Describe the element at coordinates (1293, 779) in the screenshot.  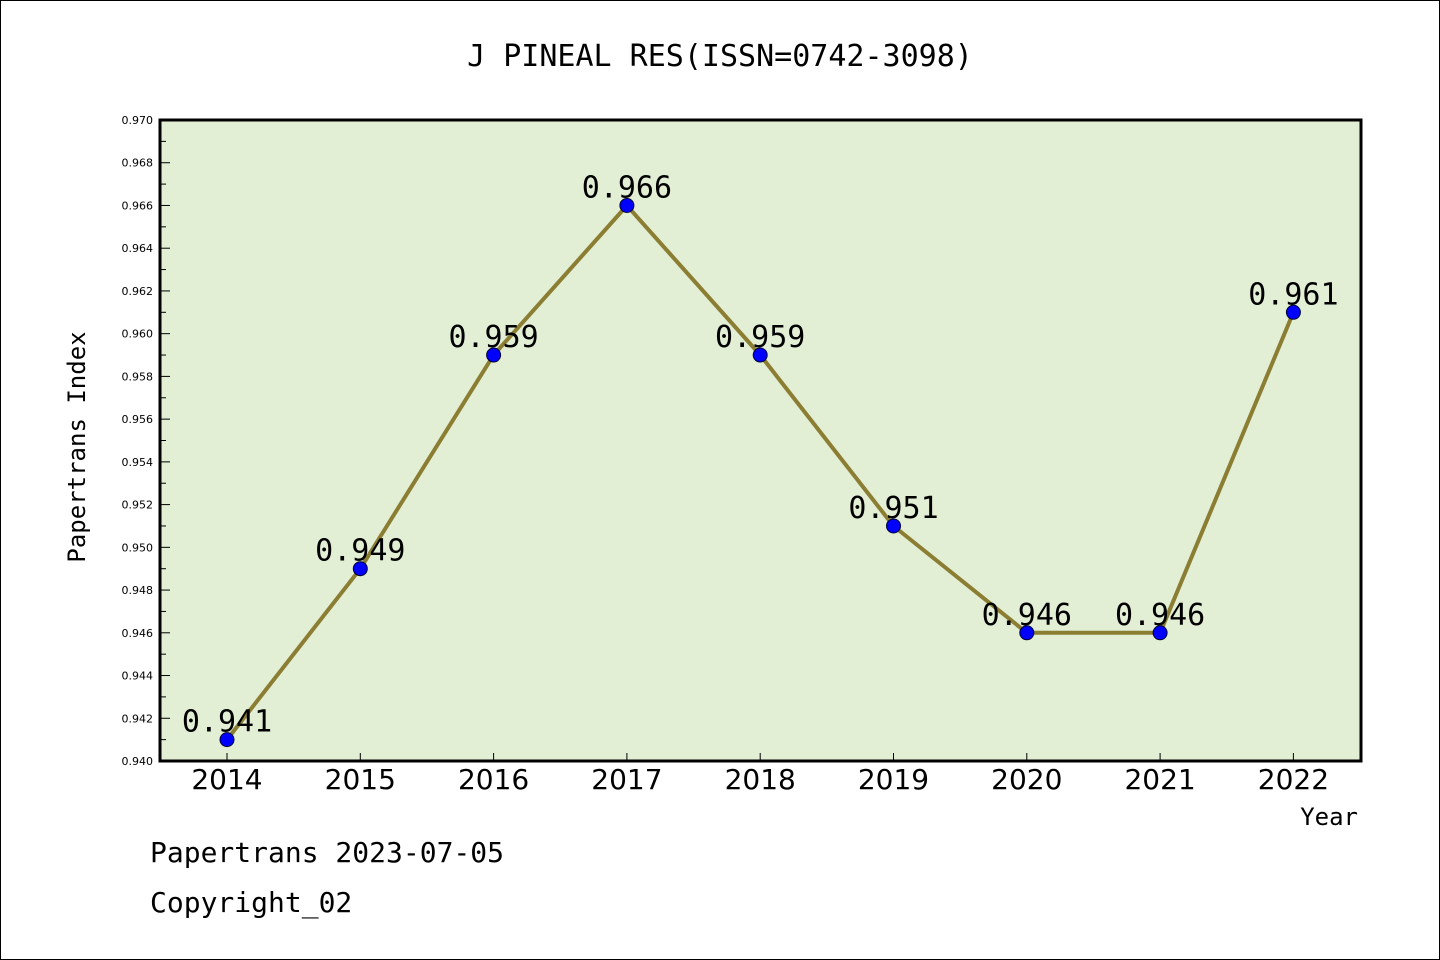
I see `x-tick-label: 2022` at that location.